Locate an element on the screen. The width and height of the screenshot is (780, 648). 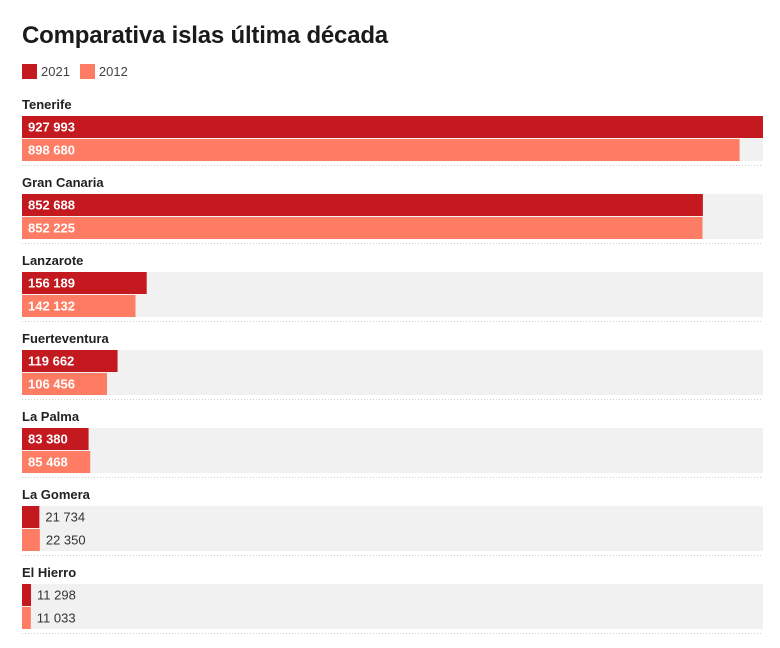
bar-2021-fuerteventura is located at coordinates (70, 361).